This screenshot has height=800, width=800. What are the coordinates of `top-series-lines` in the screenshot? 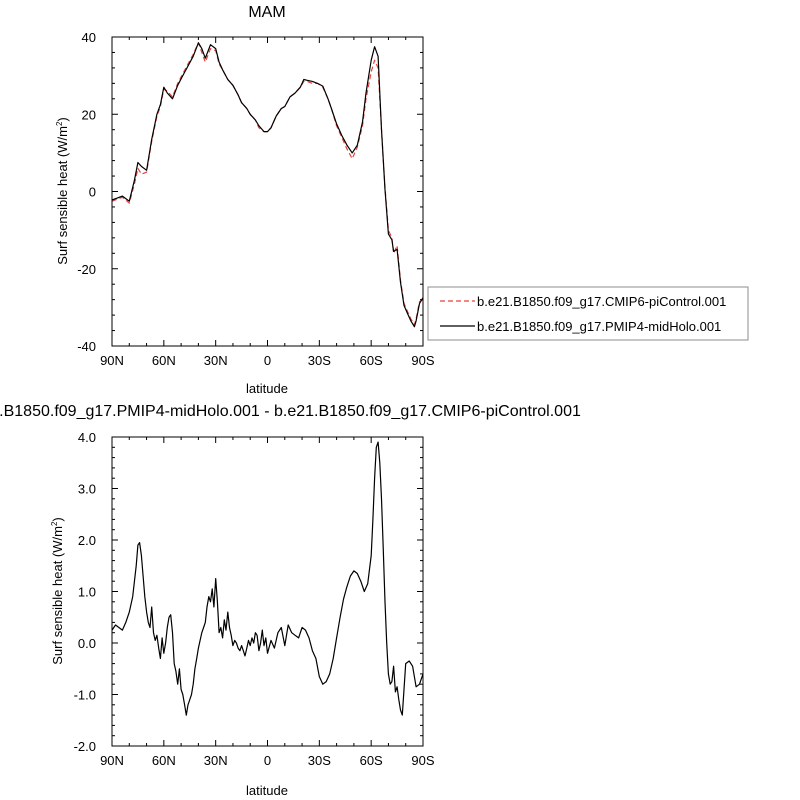 It's located at (267, 185).